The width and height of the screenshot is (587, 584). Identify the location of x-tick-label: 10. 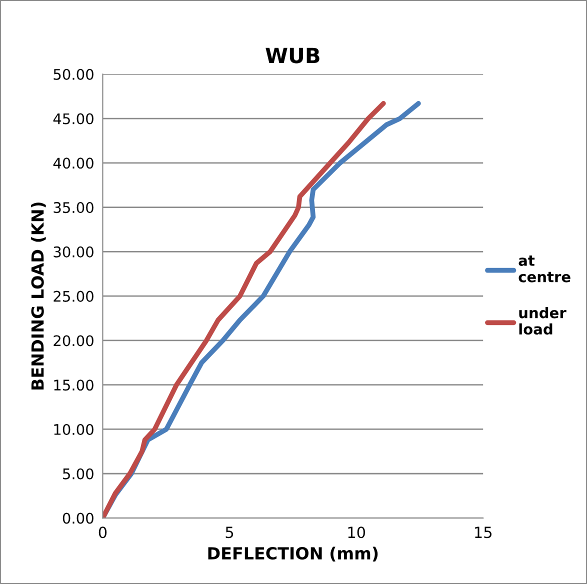
(357, 532).